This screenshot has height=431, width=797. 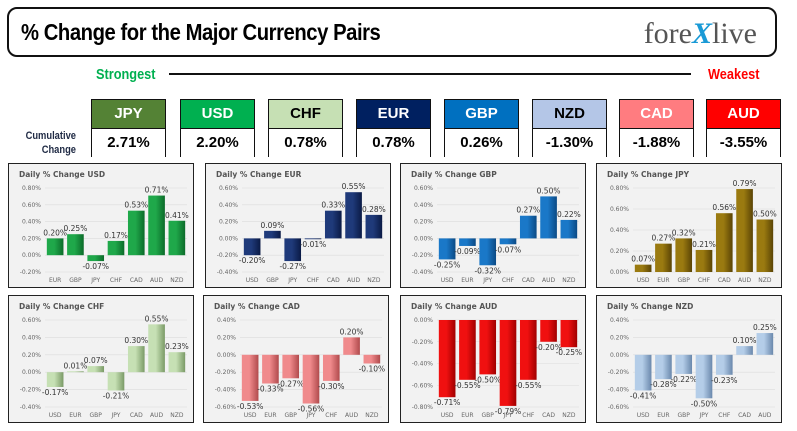 What do you see at coordinates (177, 215) in the screenshot?
I see `data-label: 0.41%` at bounding box center [177, 215].